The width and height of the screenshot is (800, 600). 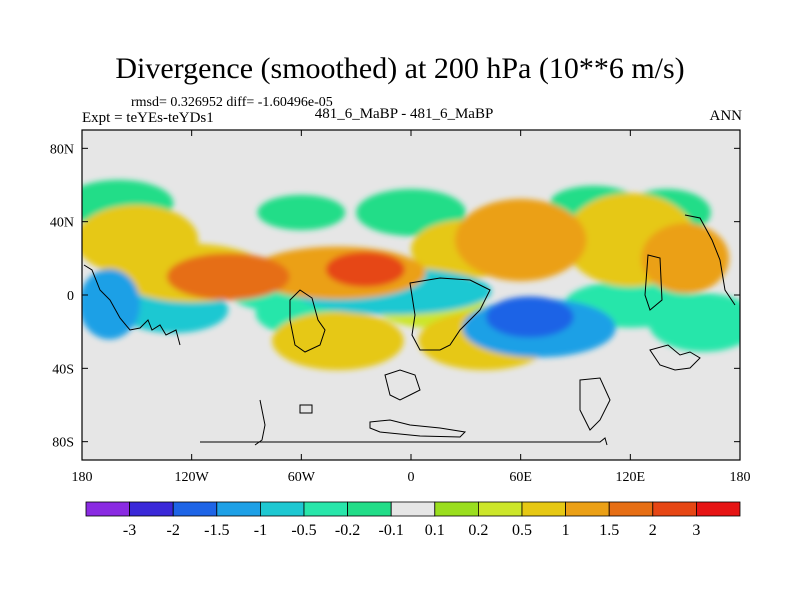 I want to click on colorbar-label: 0.1, so click(x=435, y=530).